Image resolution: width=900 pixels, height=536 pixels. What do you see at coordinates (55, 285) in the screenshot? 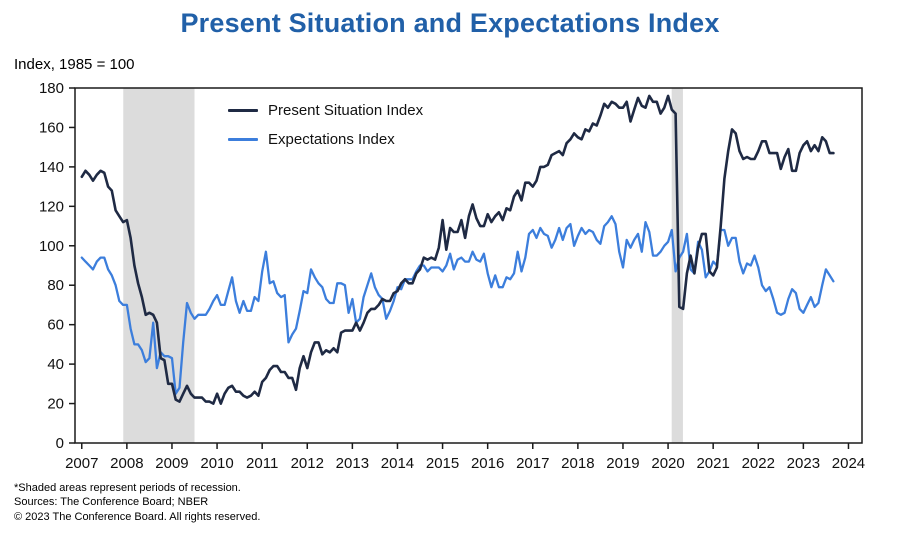
I see `svg-text: 80` at bounding box center [55, 285].